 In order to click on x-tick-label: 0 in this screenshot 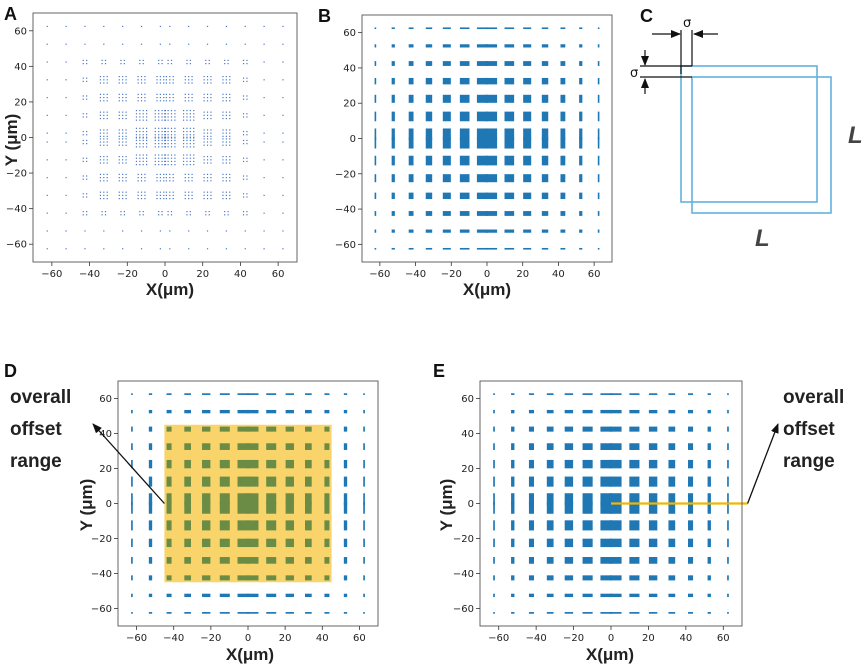, I will do `click(487, 274)`.